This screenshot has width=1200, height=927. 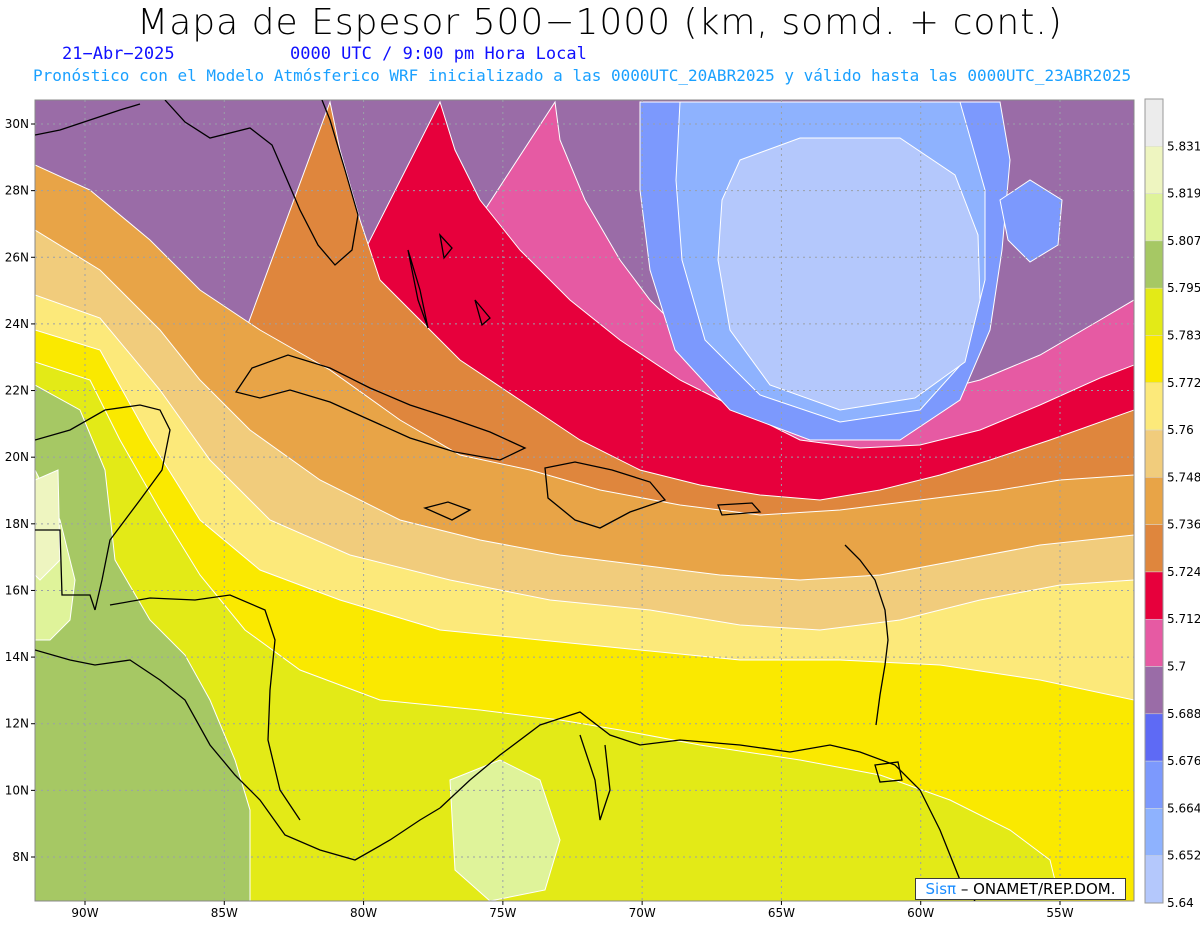 What do you see at coordinates (642, 913) in the screenshot?
I see `lon-label: 70W` at bounding box center [642, 913].